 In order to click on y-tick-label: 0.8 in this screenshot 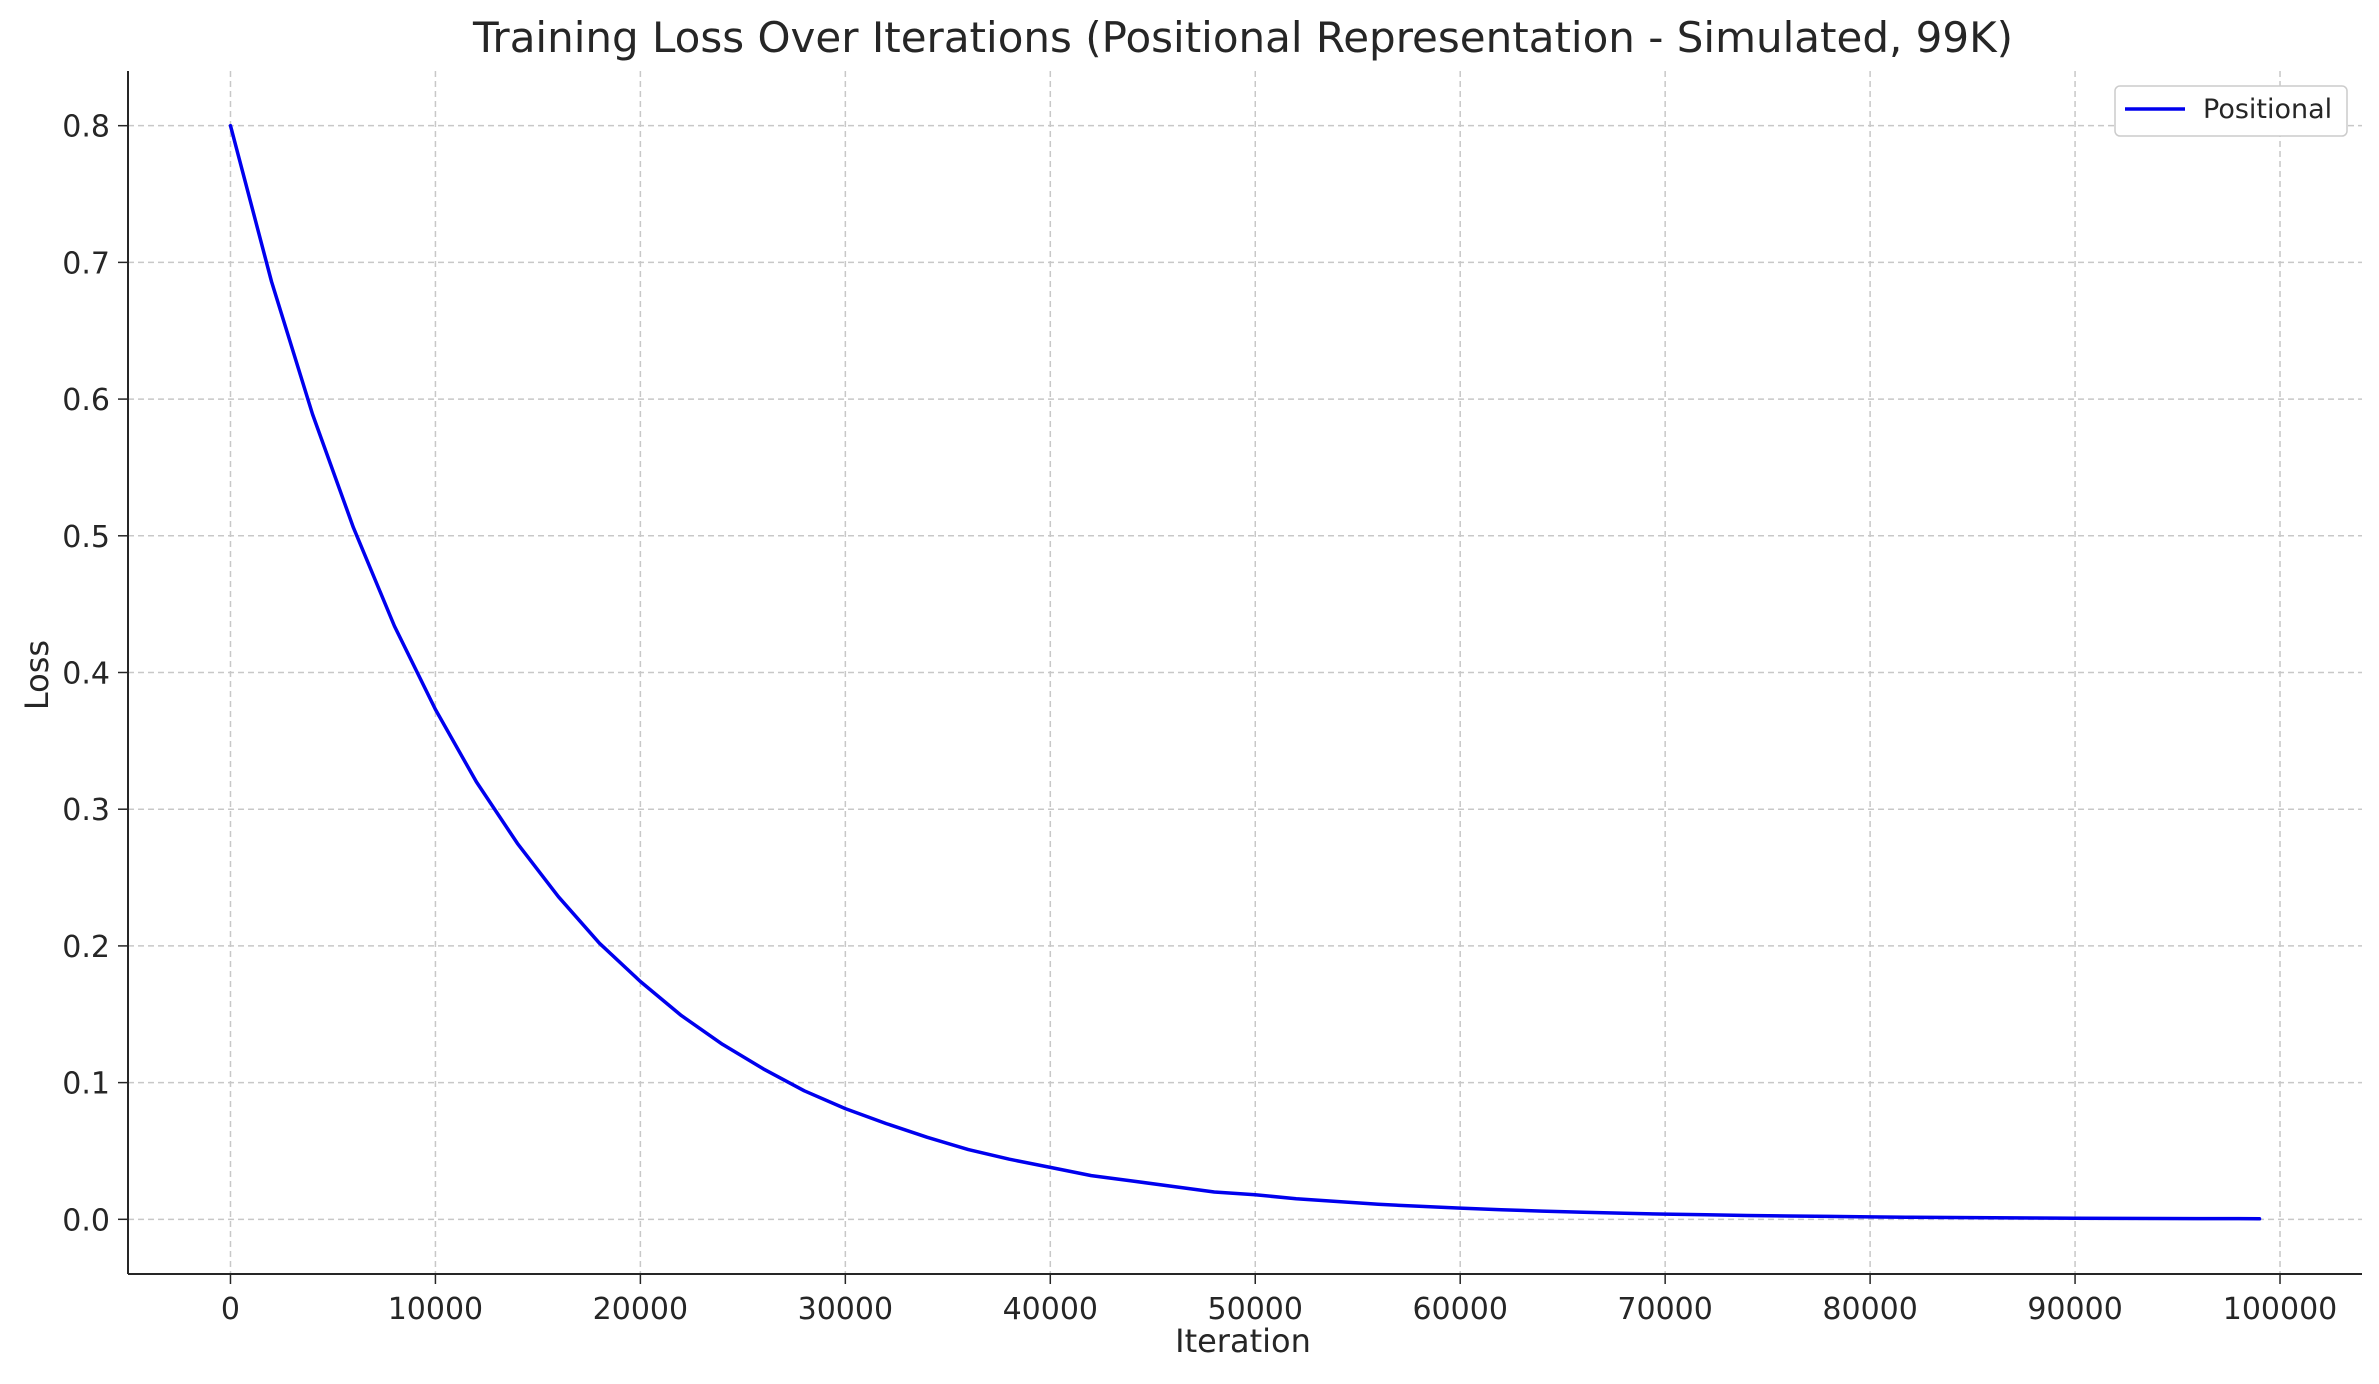, I will do `click(86, 127)`.